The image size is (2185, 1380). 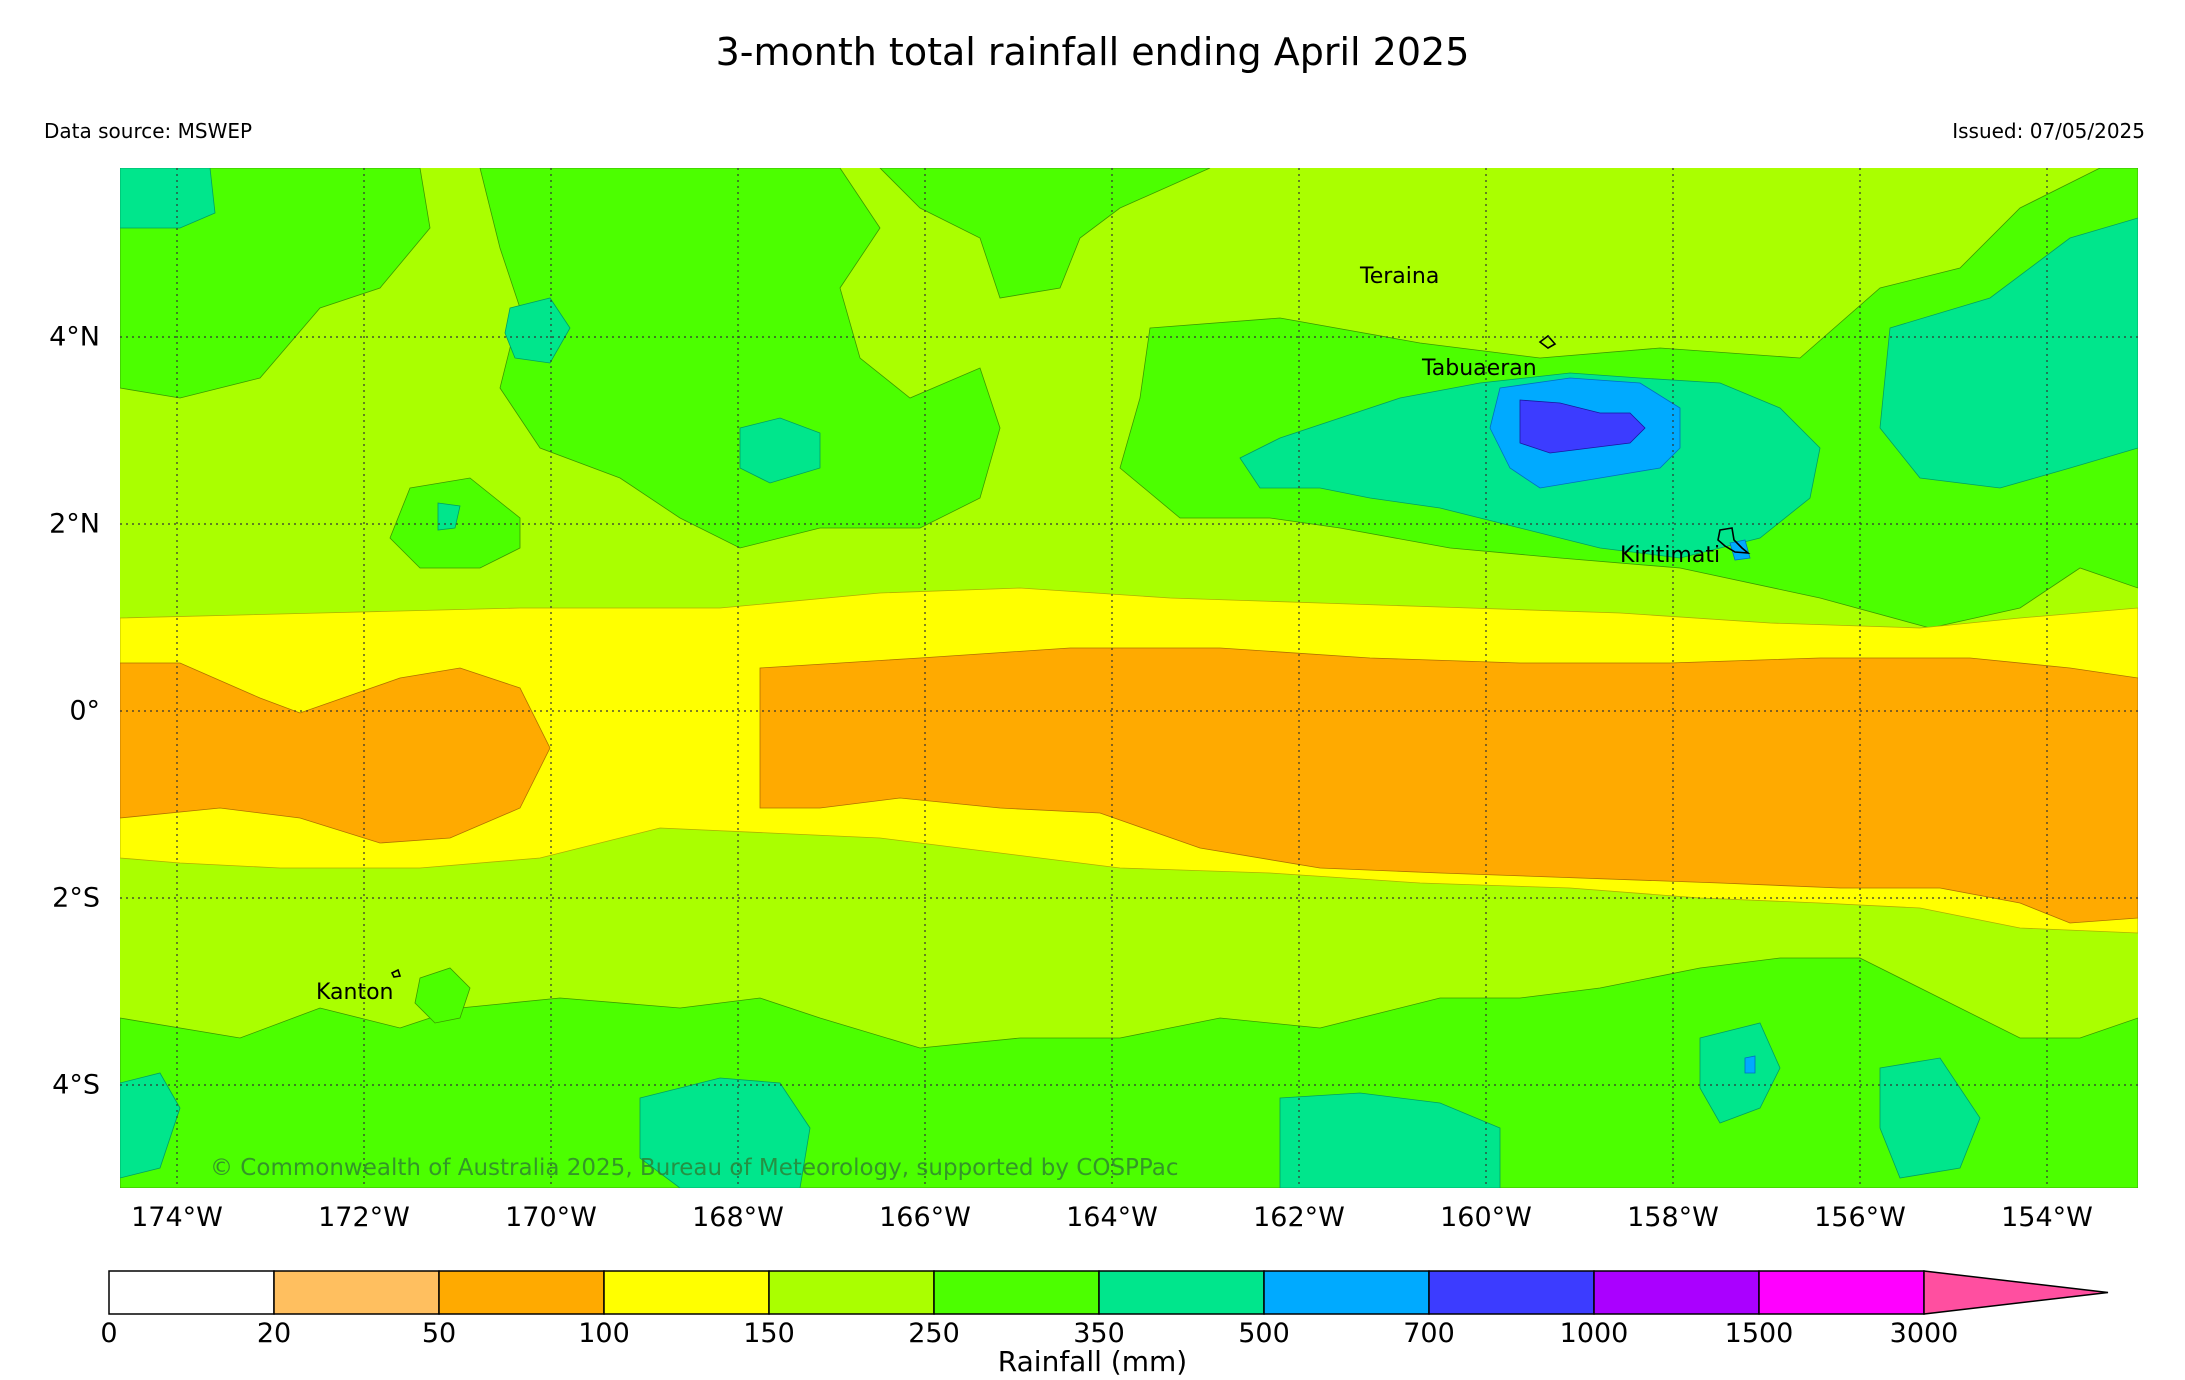 What do you see at coordinates (934, 1333) in the screenshot?
I see `colorbar-tick-label: 250` at bounding box center [934, 1333].